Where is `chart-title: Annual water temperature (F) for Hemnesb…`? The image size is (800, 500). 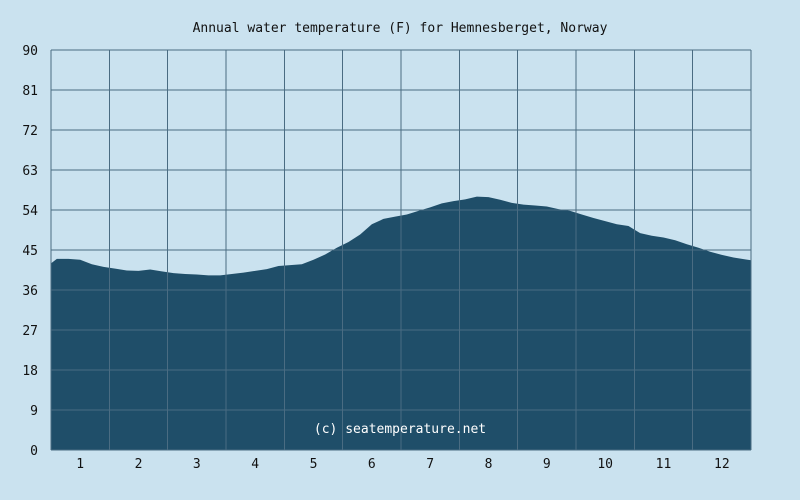
chart-title: Annual water temperature (F) for Hemnesb… is located at coordinates (400, 28).